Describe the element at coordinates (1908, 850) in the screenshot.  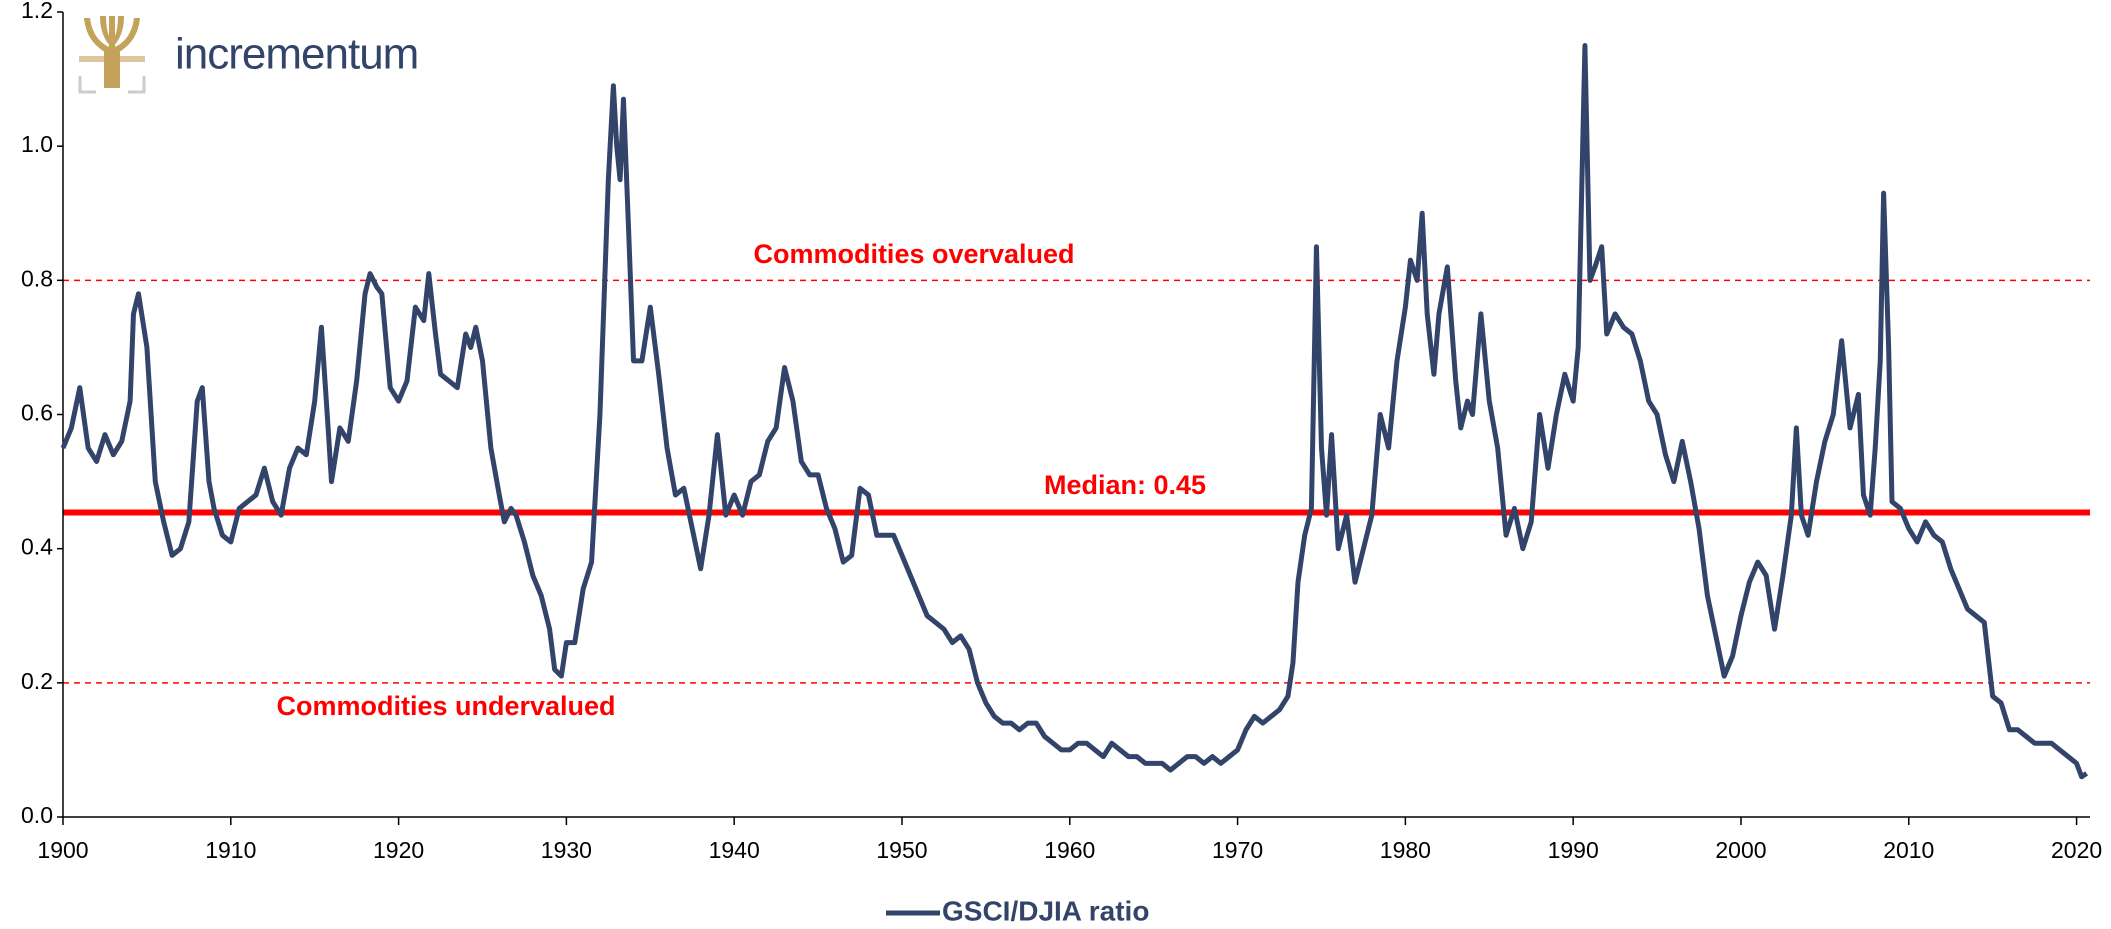
I see `x-tick-label: 2010` at that location.